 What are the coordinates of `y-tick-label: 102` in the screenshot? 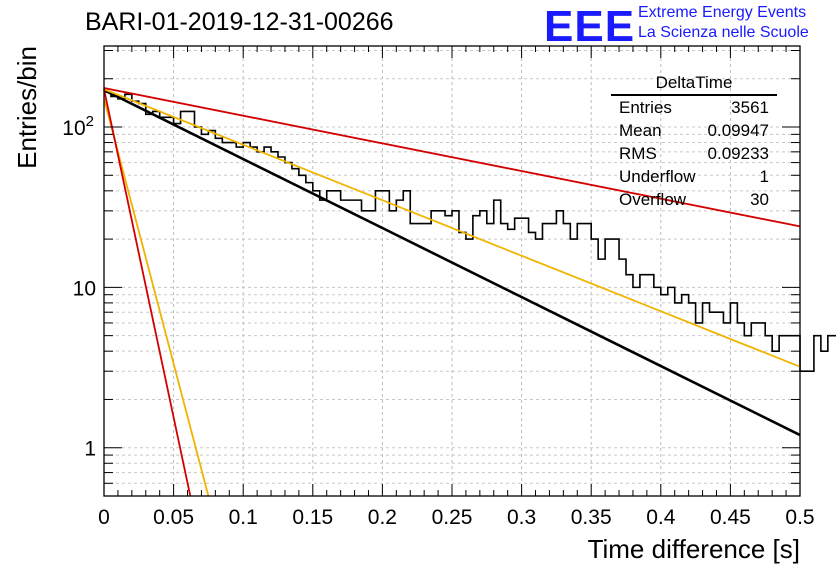 It's located at (78, 126).